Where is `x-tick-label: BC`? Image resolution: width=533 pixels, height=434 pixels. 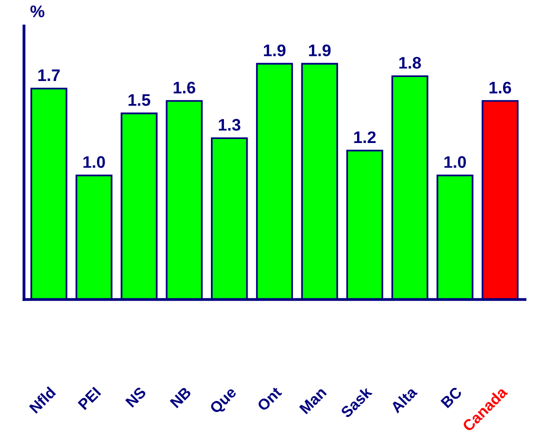
x-tick-label: BC is located at coordinates (451, 397).